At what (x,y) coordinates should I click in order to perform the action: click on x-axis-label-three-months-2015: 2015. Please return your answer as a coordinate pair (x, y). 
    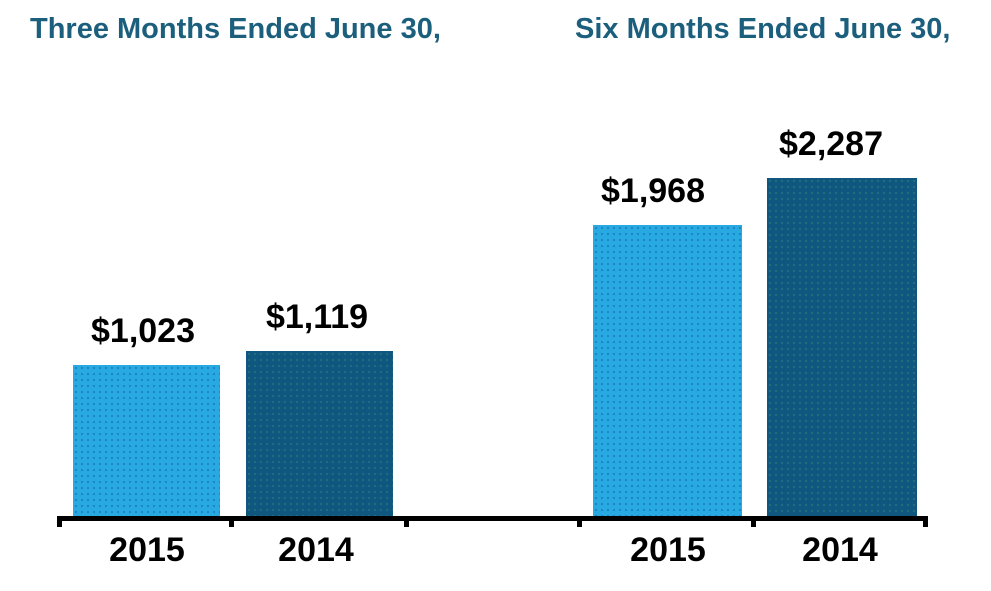
    Looking at the image, I should click on (147, 550).